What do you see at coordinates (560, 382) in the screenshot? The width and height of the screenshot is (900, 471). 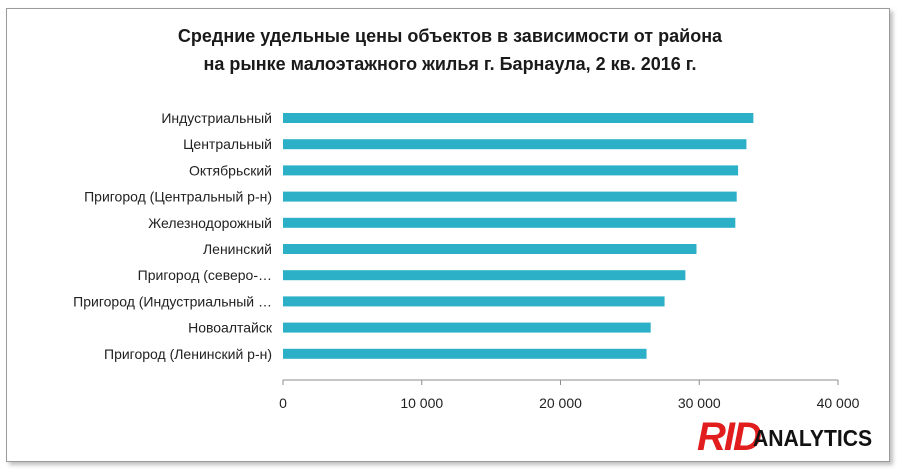 I see `x-axis` at bounding box center [560, 382].